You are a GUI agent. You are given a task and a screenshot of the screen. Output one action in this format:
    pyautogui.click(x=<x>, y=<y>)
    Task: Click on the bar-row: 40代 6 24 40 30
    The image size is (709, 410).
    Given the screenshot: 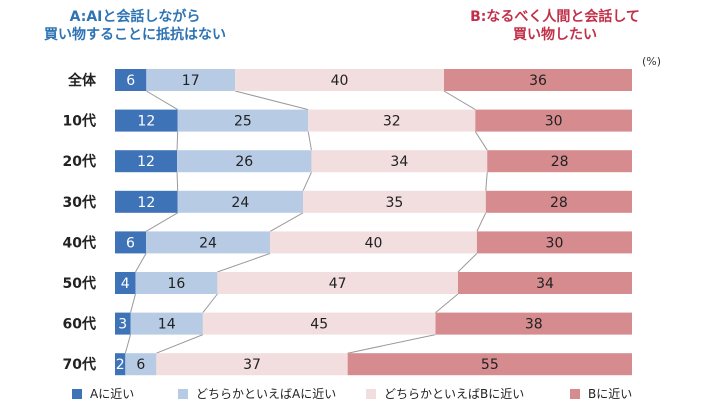 What is the action you would take?
    pyautogui.click(x=347, y=242)
    